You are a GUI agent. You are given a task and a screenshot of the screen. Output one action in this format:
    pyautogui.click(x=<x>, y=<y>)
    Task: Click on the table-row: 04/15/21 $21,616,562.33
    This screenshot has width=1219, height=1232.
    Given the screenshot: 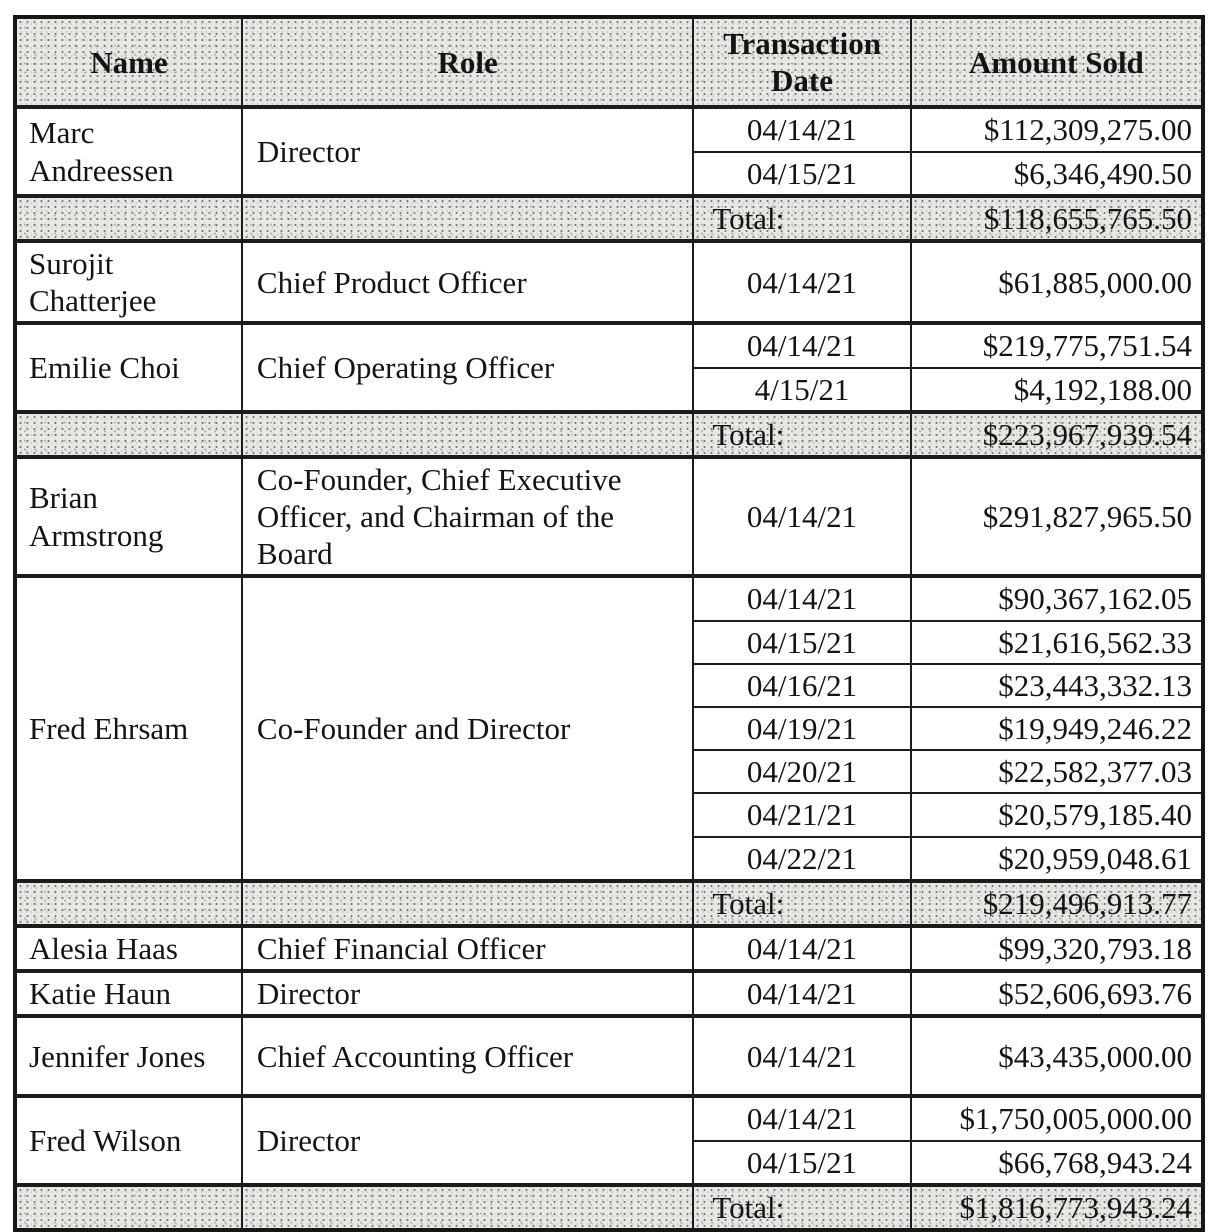 What is the action you would take?
    pyautogui.click(x=610, y=642)
    